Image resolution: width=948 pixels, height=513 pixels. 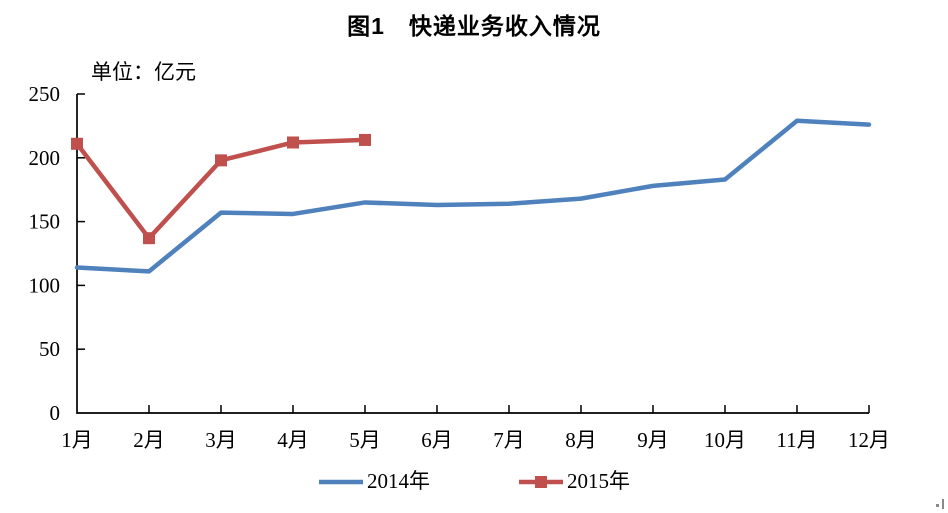 What do you see at coordinates (55, 413) in the screenshot?
I see `y-axis-tick-label: 0` at bounding box center [55, 413].